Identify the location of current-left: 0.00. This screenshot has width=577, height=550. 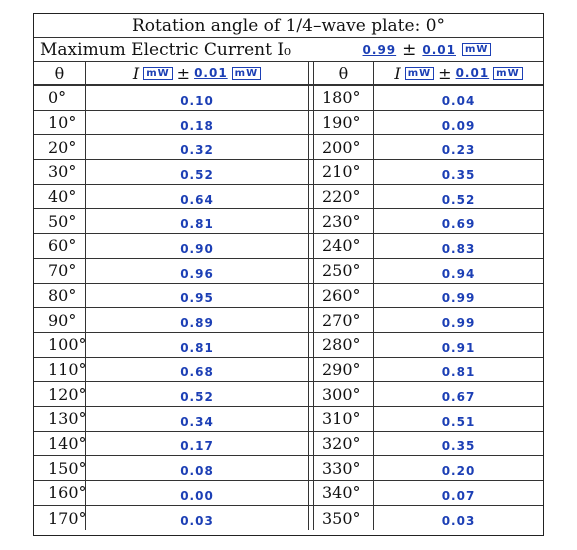
(197, 493).